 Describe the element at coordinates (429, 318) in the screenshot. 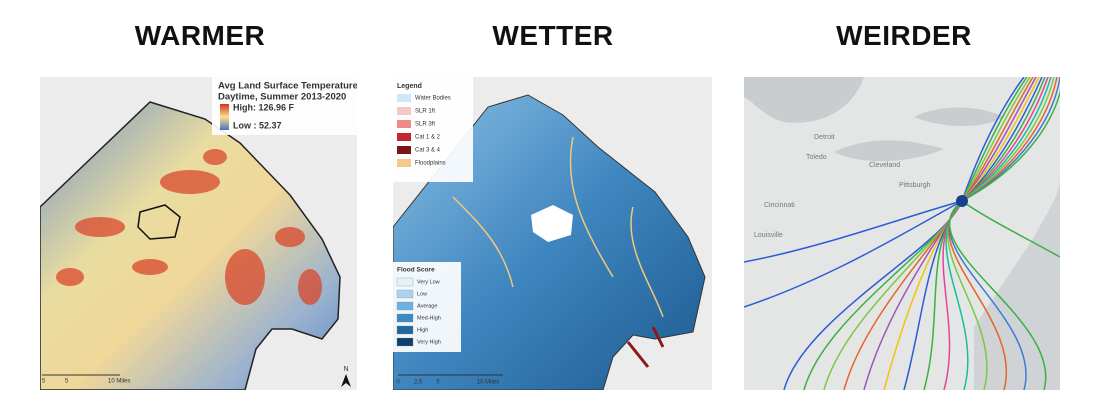

I see `legend-item: Med-High` at that location.